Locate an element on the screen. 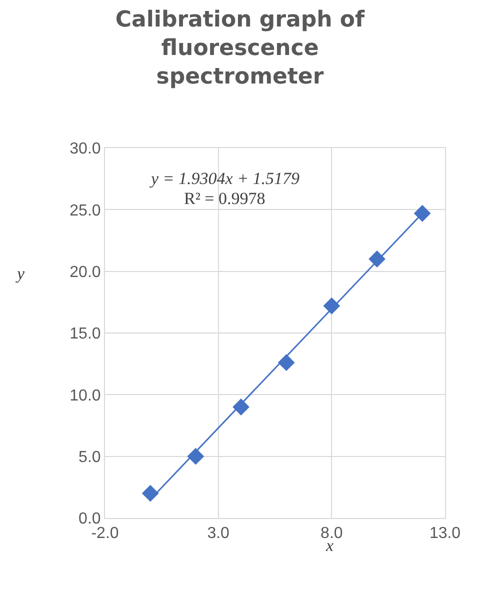 This screenshot has width=480, height=598. x-tick-label: 8.0 is located at coordinates (331, 533).